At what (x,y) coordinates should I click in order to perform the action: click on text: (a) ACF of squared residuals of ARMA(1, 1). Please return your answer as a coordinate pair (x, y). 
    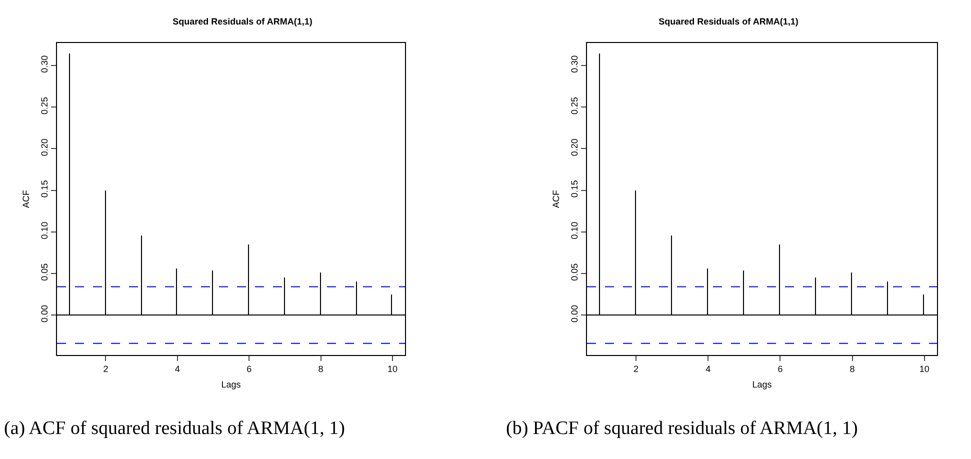
    Looking at the image, I should click on (174, 429).